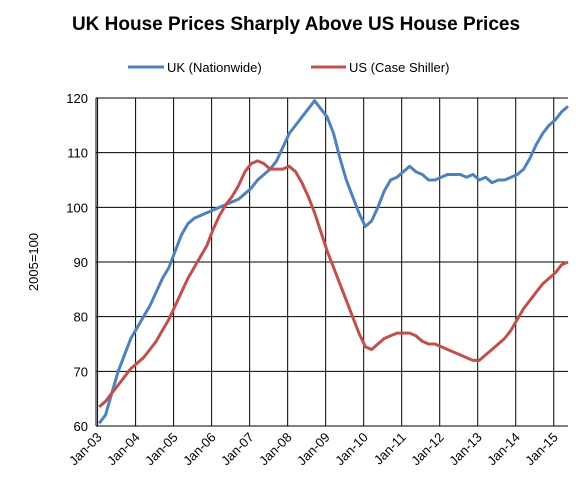  I want to click on x-tick-label: Jan-15, so click(541, 449).